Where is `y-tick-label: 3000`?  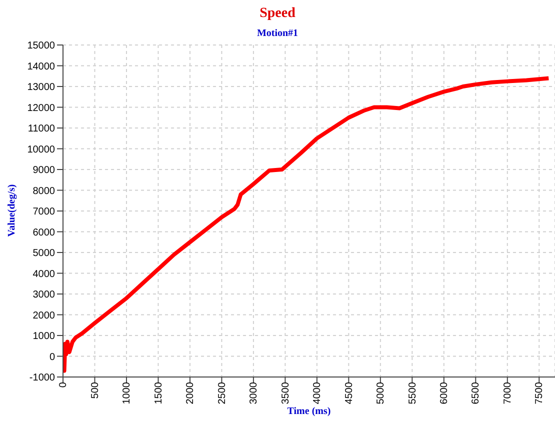 y-tick-label: 3000 is located at coordinates (44, 295).